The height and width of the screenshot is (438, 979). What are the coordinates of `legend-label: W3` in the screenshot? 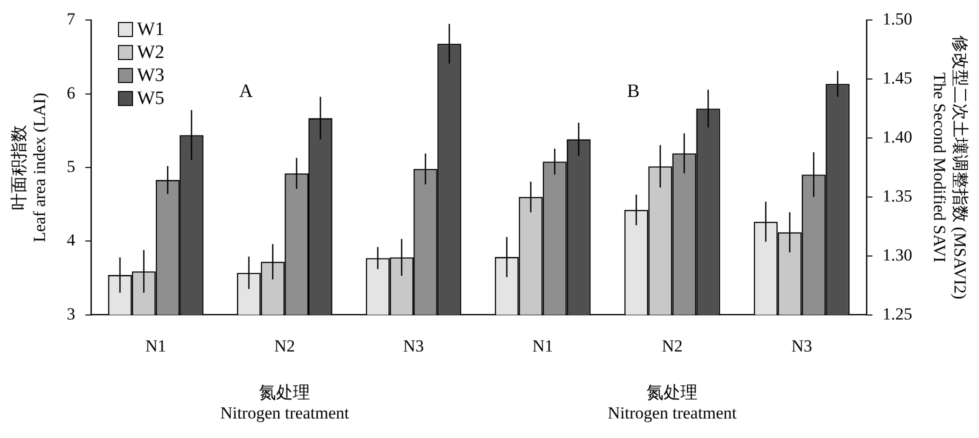 It's located at (150, 75).